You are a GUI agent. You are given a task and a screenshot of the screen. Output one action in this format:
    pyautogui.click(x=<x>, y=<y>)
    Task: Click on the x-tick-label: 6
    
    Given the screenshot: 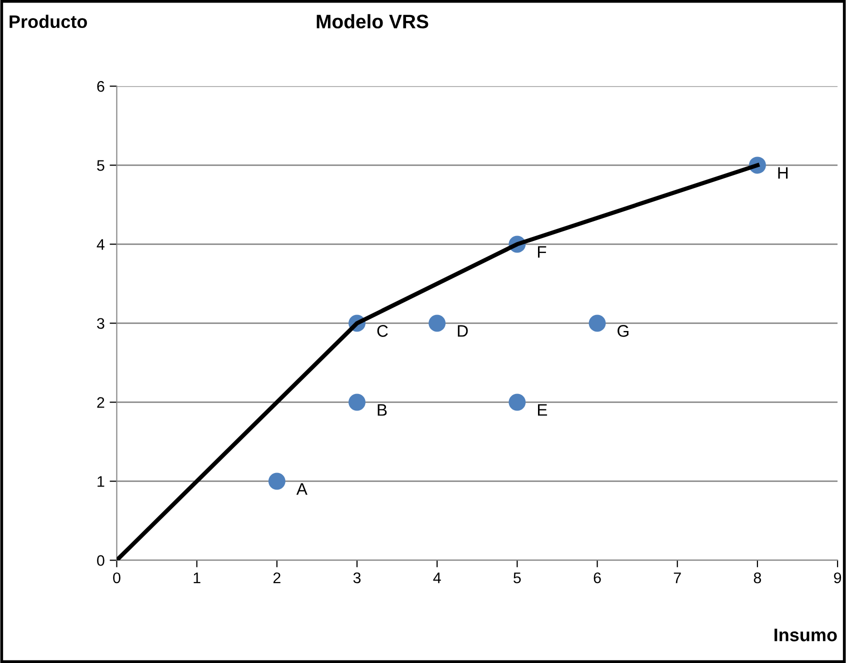 What is the action you would take?
    pyautogui.click(x=597, y=578)
    